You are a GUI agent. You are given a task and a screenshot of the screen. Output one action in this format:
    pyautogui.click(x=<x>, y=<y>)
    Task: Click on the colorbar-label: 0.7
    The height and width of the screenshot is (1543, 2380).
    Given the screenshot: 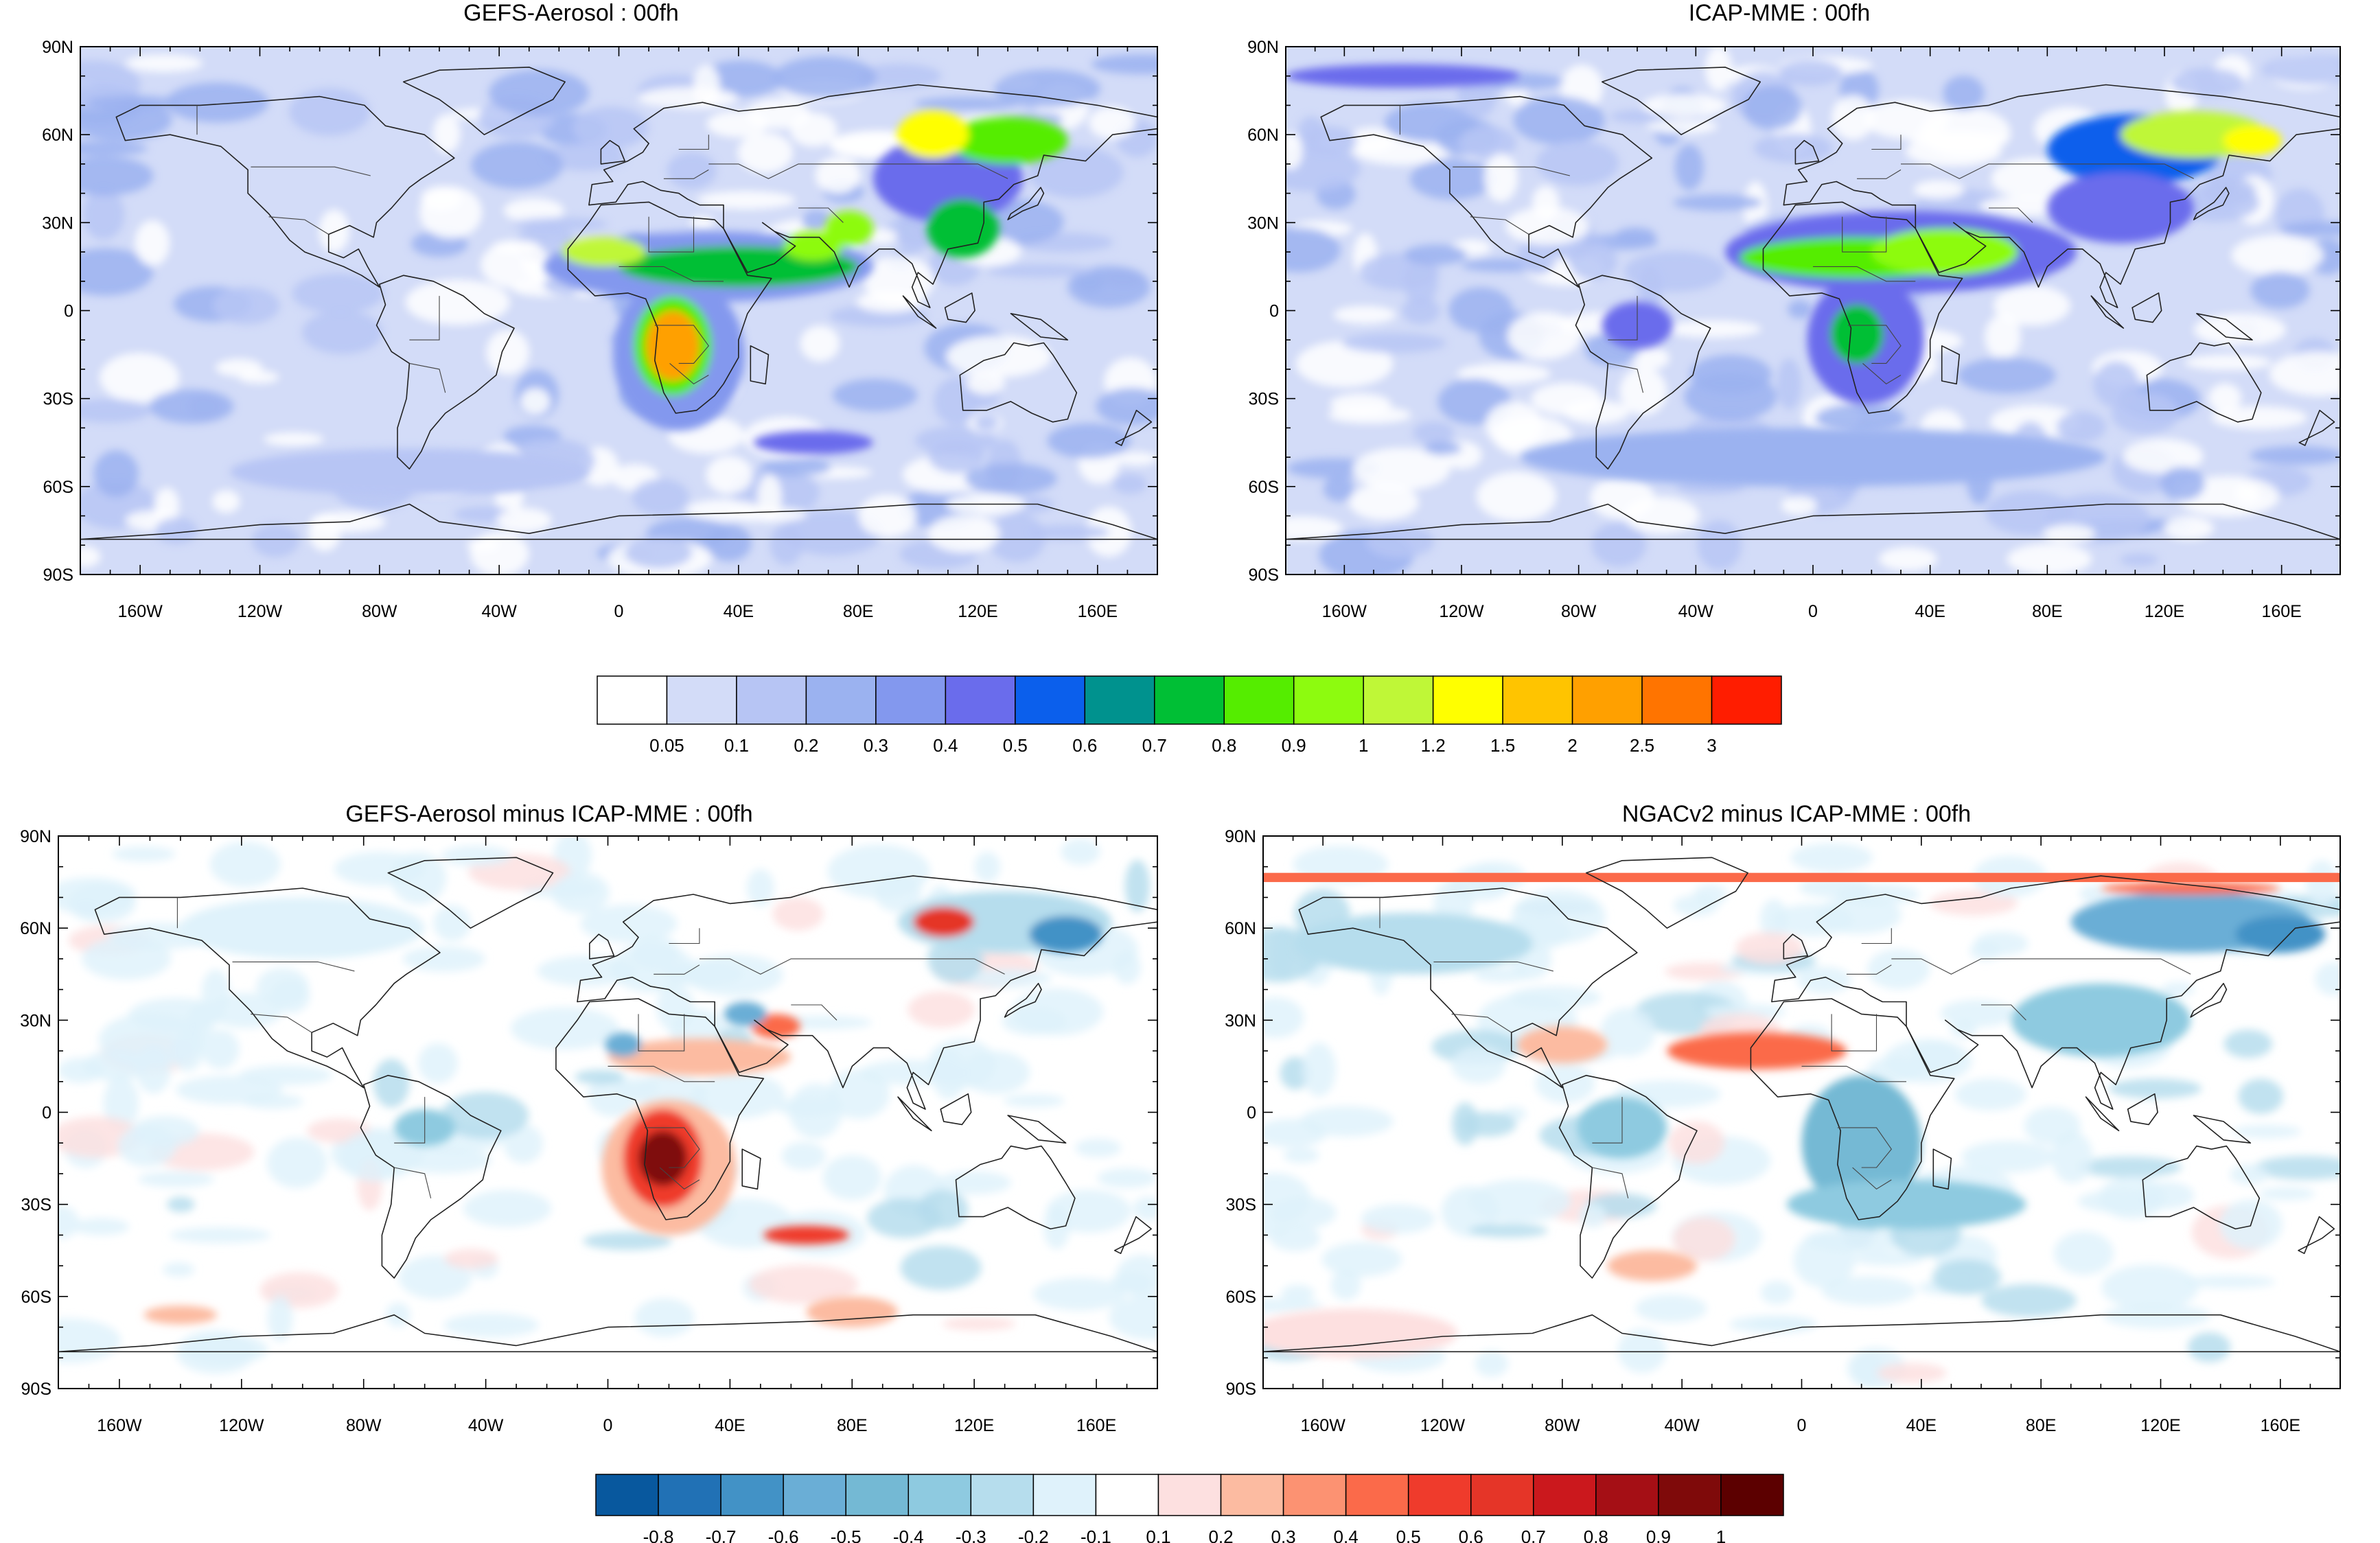 What is the action you would take?
    pyautogui.click(x=1154, y=745)
    